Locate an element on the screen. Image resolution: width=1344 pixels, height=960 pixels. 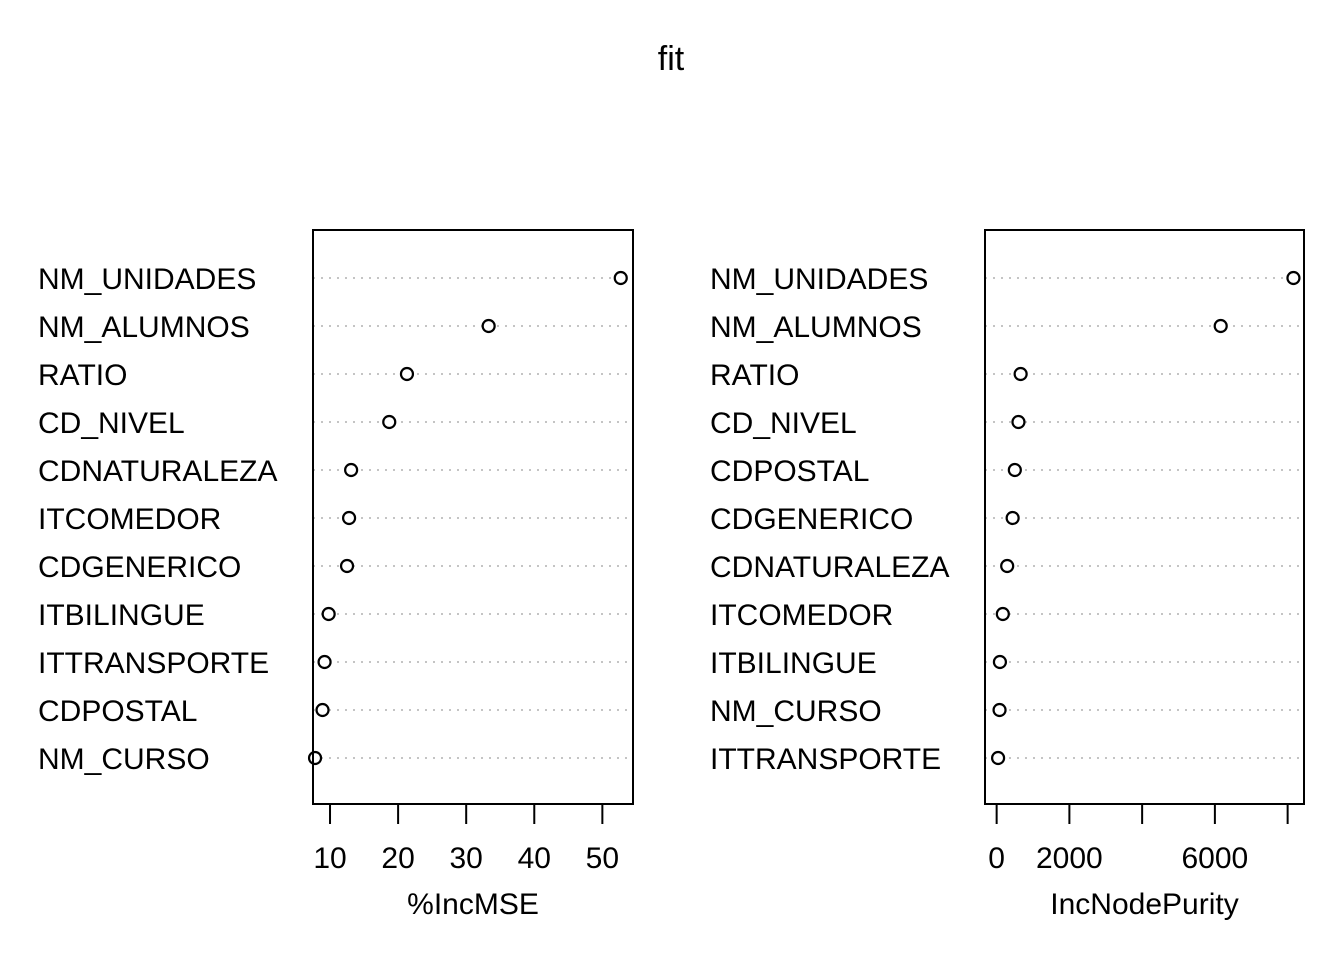
incnodepurity-point-cdpostal is located at coordinates (1014, 470).